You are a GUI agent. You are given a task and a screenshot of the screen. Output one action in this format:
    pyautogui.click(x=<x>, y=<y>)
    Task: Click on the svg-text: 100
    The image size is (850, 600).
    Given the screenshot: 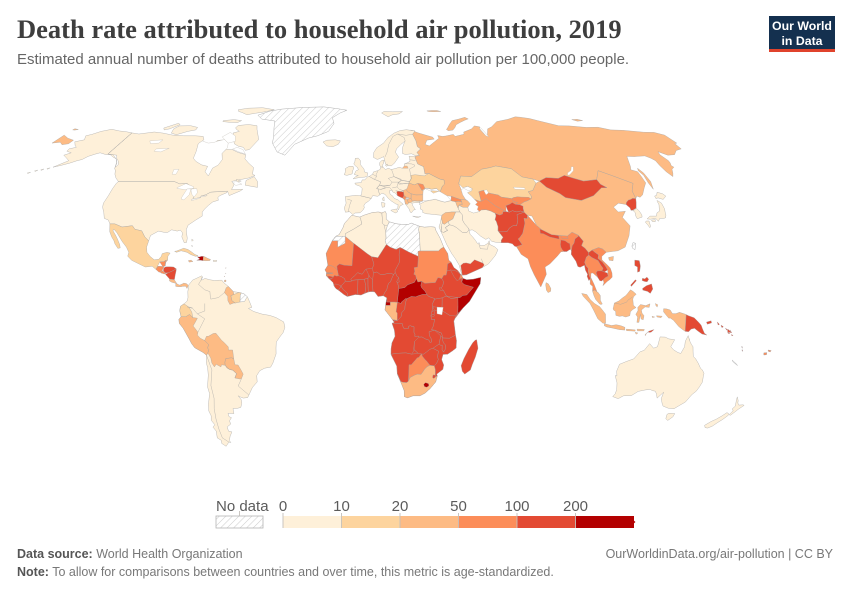 What is the action you would take?
    pyautogui.click(x=516, y=506)
    